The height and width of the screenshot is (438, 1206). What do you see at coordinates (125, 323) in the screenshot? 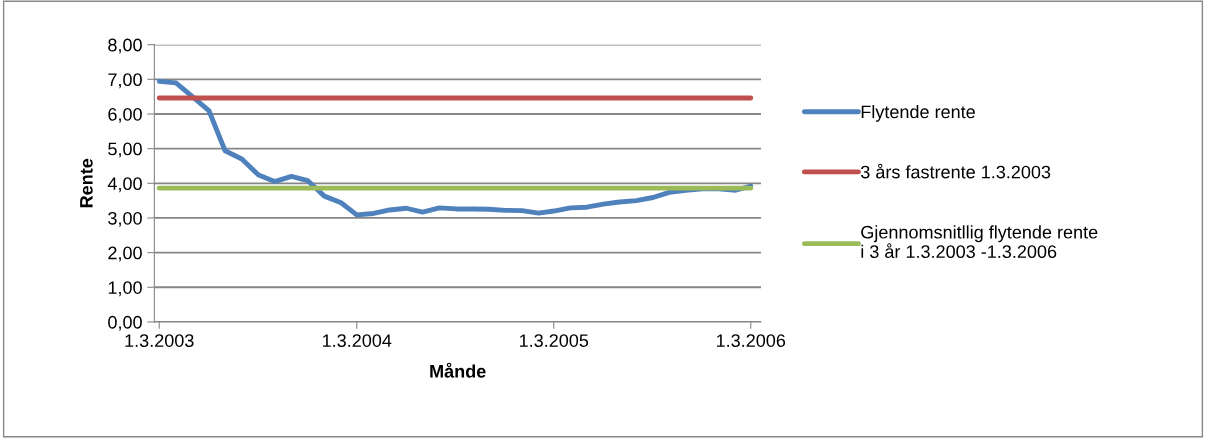
I see `y-tick-label: 0,00` at bounding box center [125, 323].